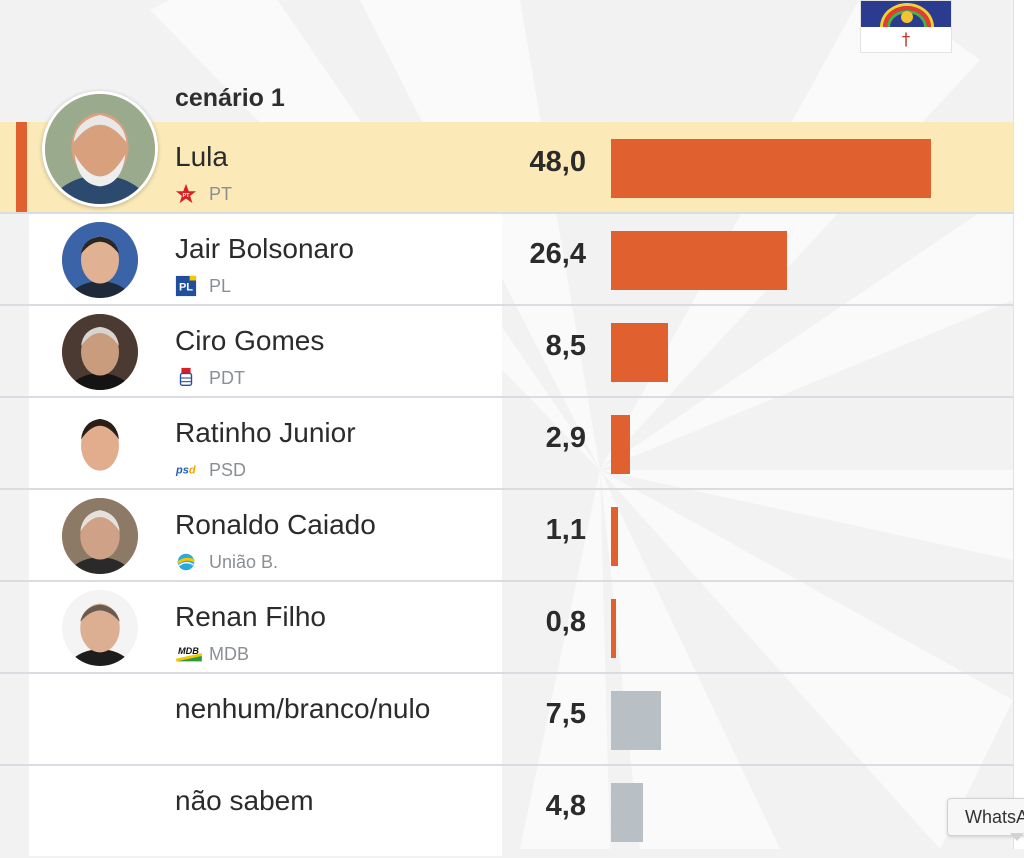  I want to click on candidate-name: Jair Bolsonaro, so click(264, 248).